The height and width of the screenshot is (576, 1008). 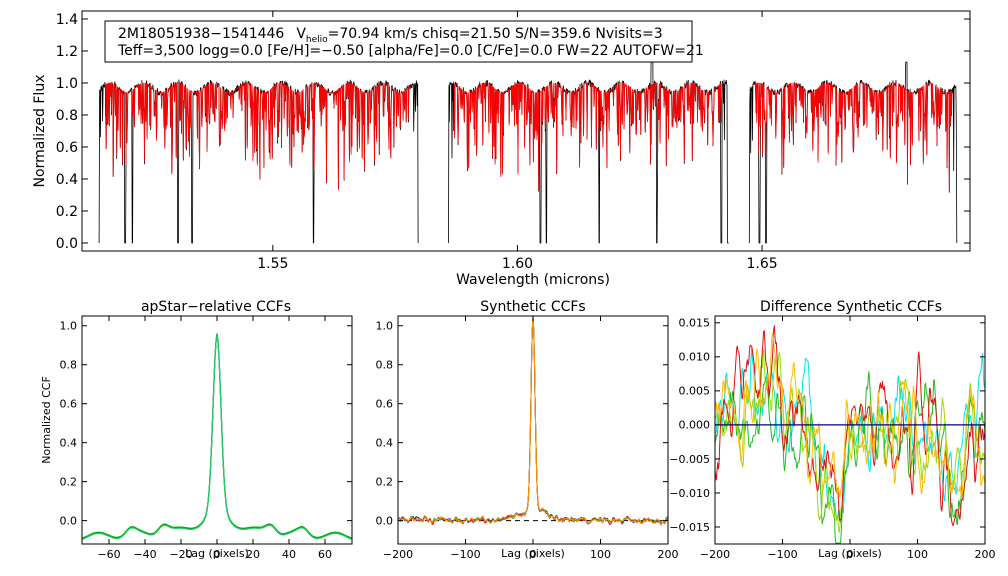 What do you see at coordinates (695, 357) in the screenshot?
I see `y-tick-label: 0.010` at bounding box center [695, 357].